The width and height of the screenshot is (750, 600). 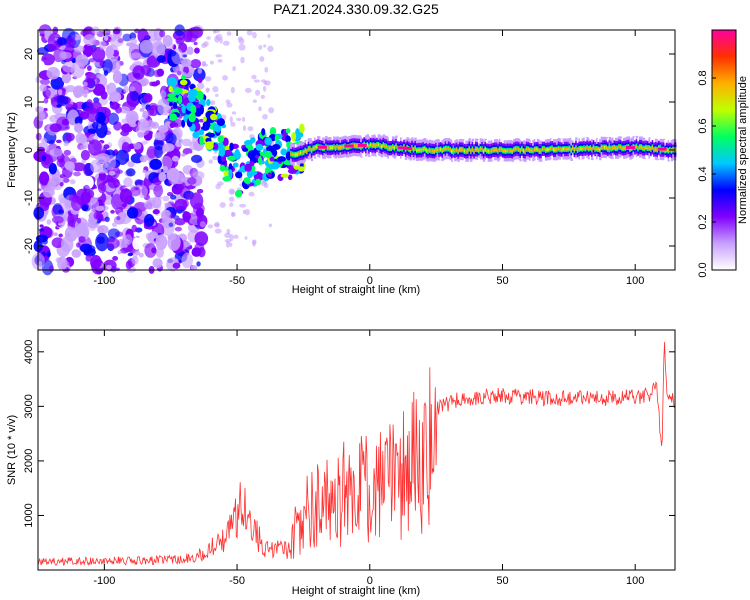 I want to click on y-tick-label: 4000, so click(x=29, y=352).